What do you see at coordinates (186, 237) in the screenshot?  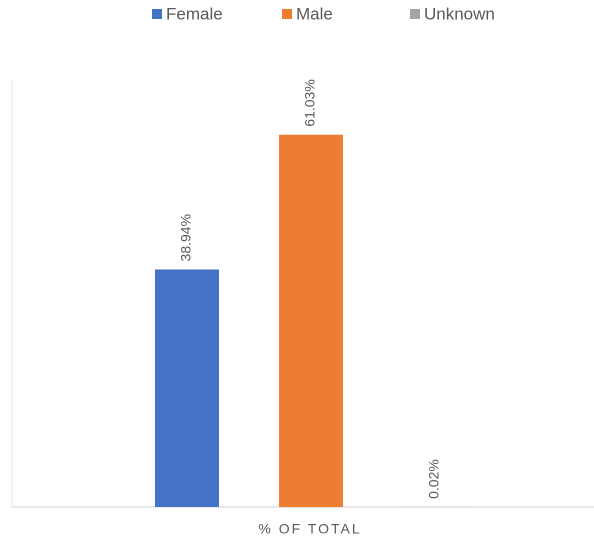 I see `data-label: 38.94%` at bounding box center [186, 237].